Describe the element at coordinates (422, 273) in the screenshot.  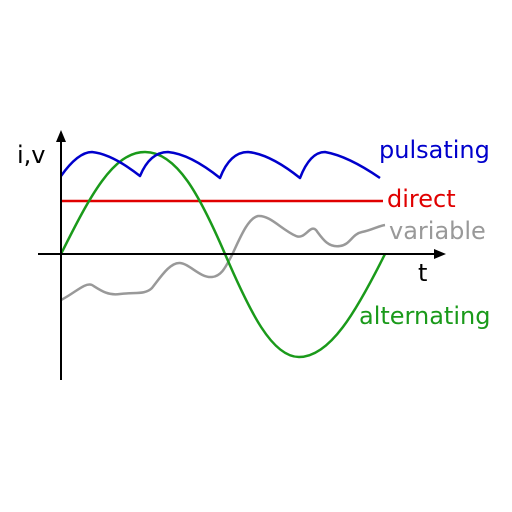
I see `x-axis-label: t` at that location.